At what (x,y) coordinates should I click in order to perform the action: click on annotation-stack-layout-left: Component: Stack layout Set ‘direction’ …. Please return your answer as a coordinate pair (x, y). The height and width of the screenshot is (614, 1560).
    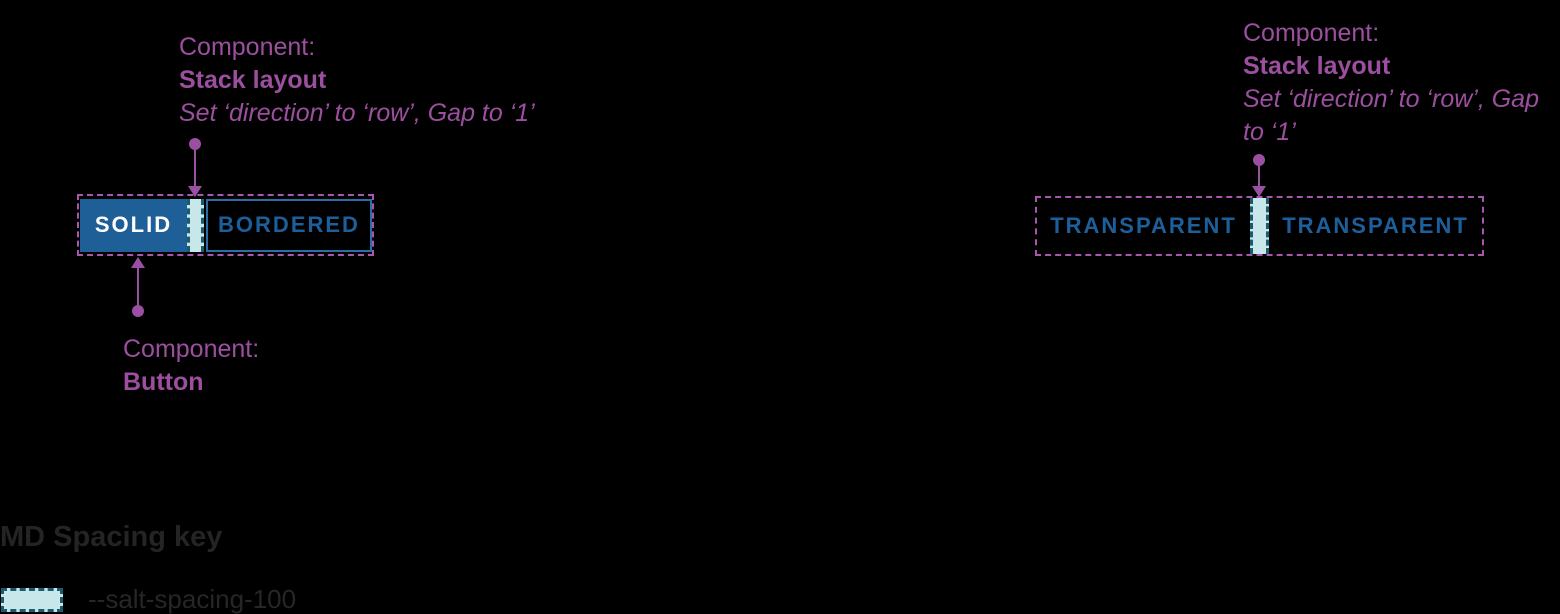
    Looking at the image, I should click on (357, 80).